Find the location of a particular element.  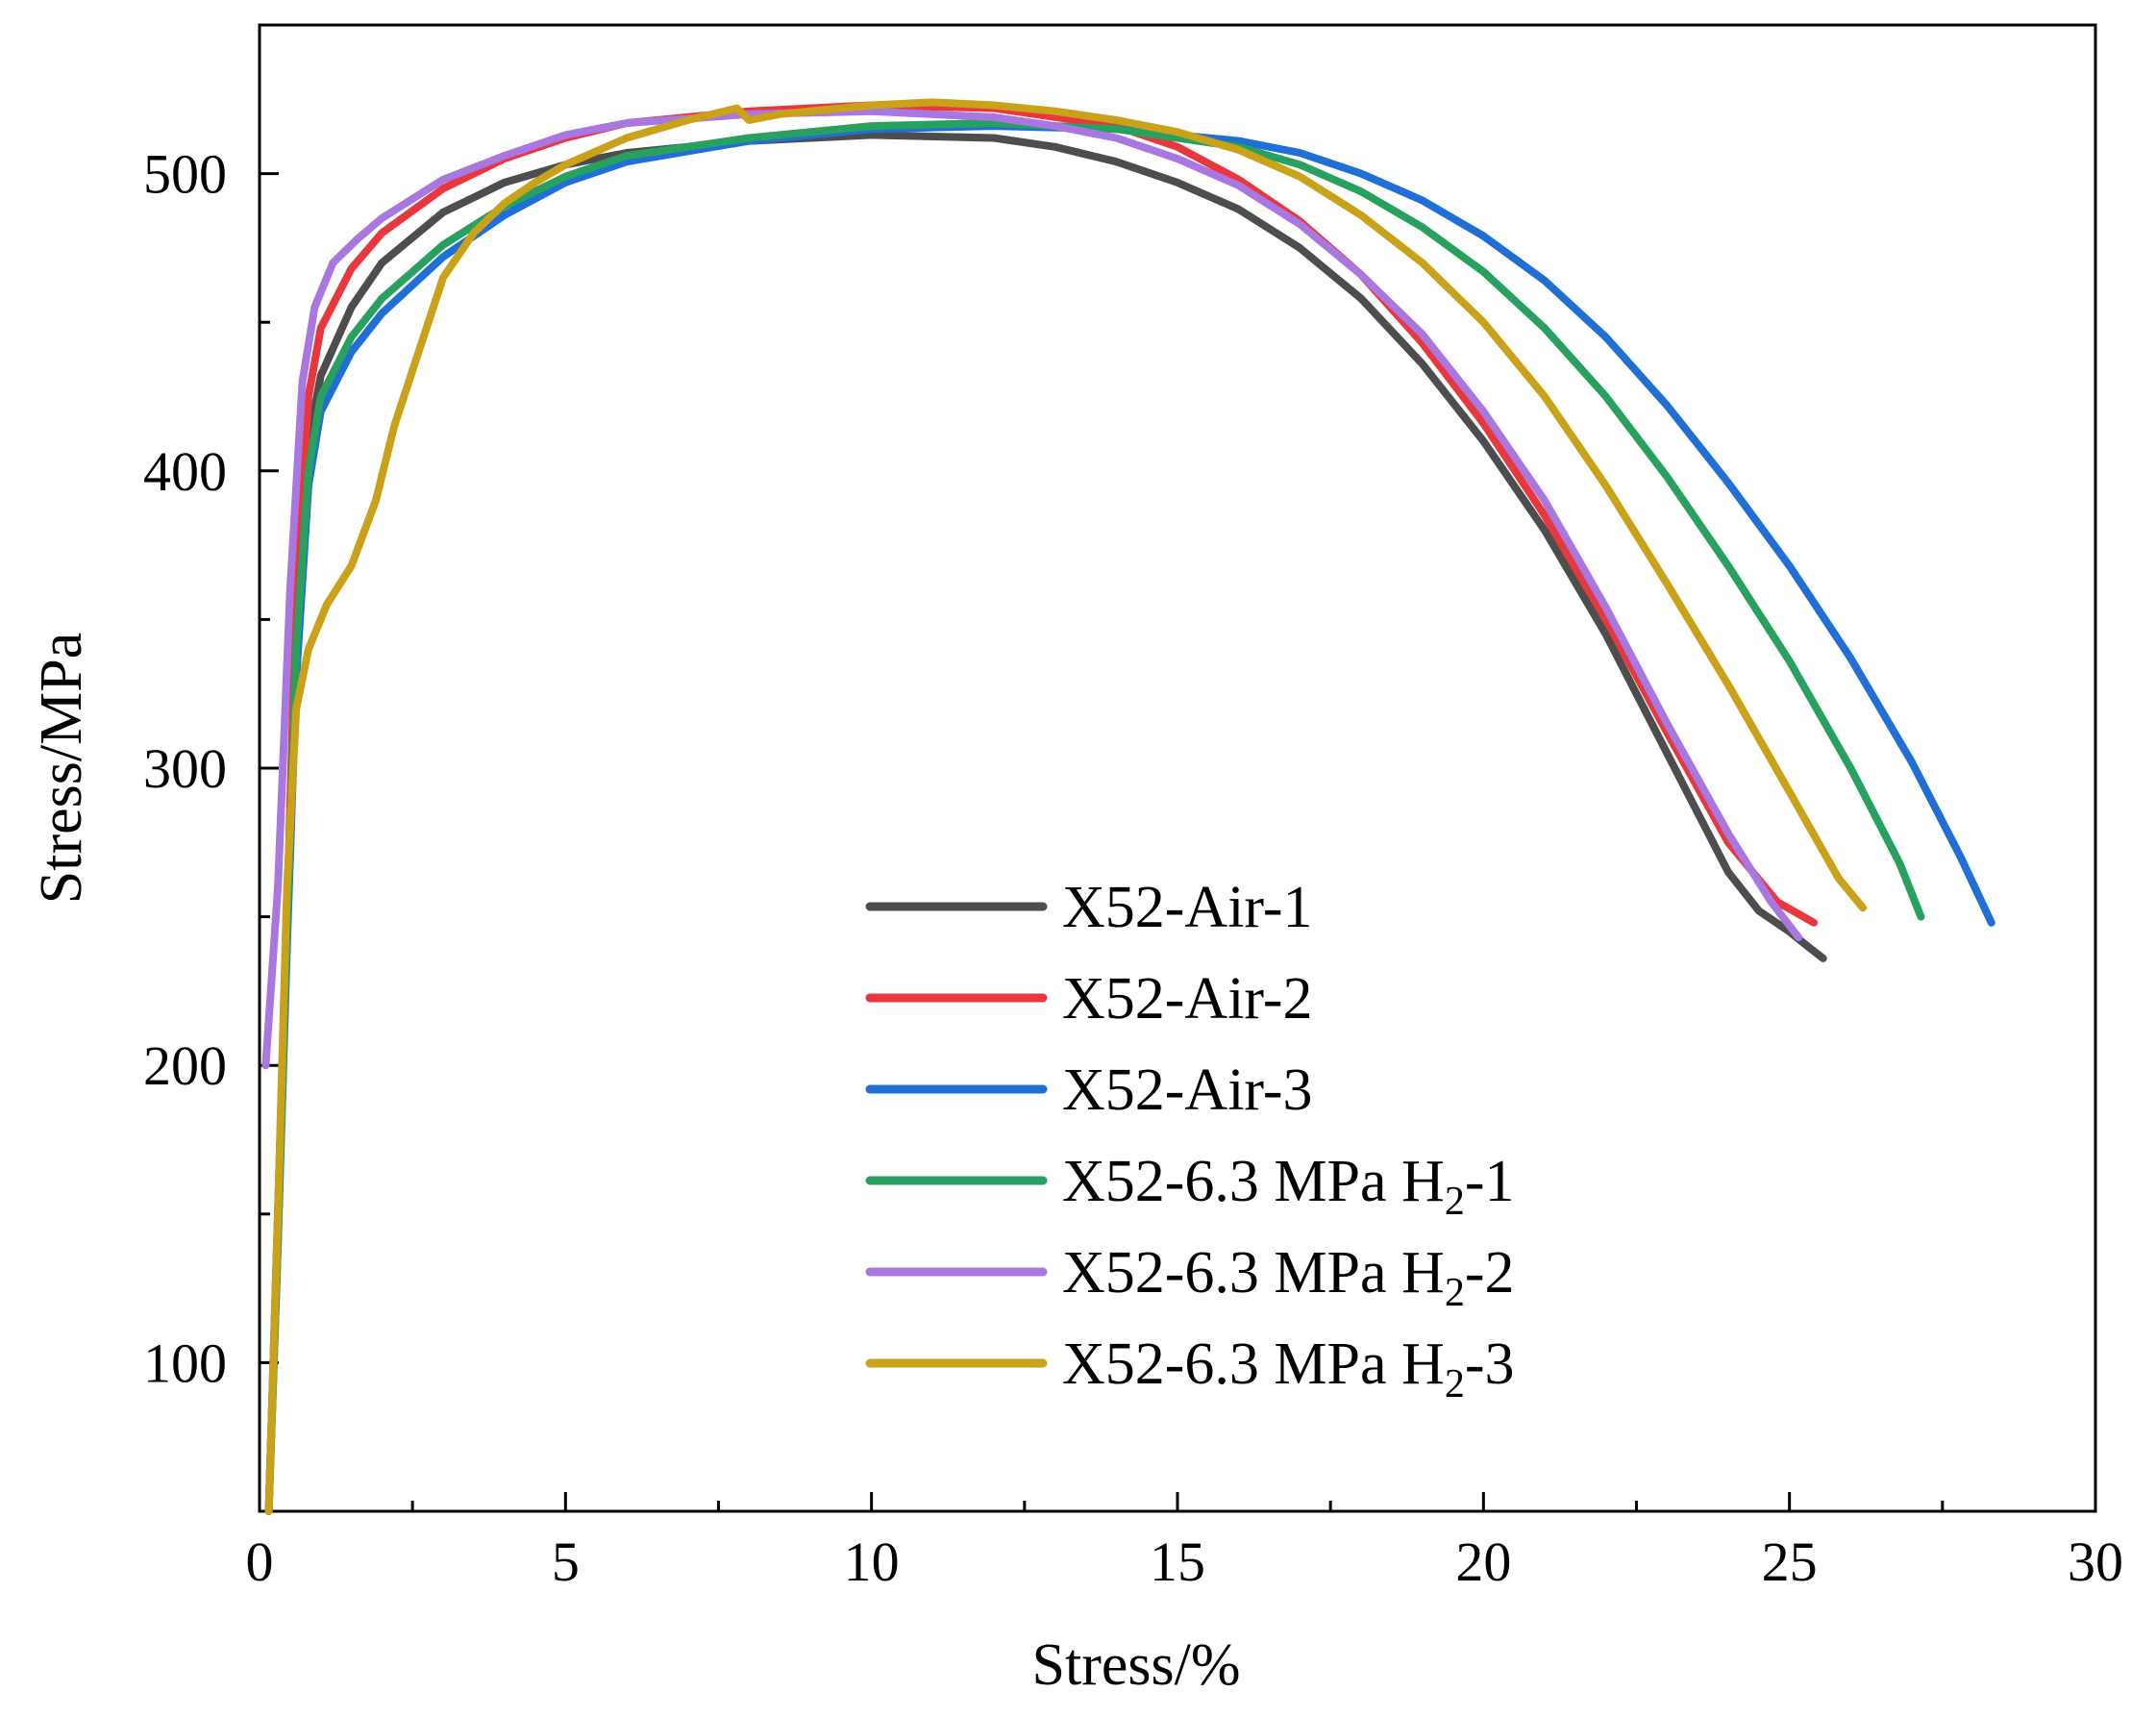

legend-label-1: X52-Air-1 is located at coordinates (1187, 908).